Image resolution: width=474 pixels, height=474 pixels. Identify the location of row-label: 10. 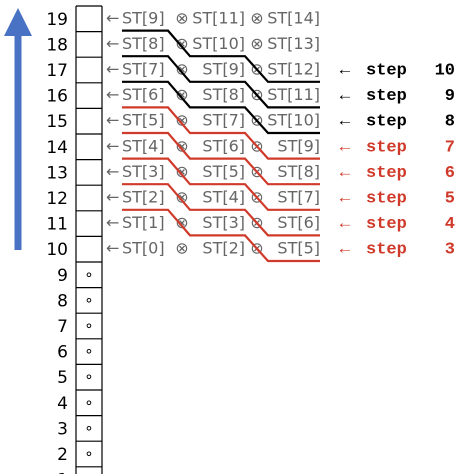
(57, 250).